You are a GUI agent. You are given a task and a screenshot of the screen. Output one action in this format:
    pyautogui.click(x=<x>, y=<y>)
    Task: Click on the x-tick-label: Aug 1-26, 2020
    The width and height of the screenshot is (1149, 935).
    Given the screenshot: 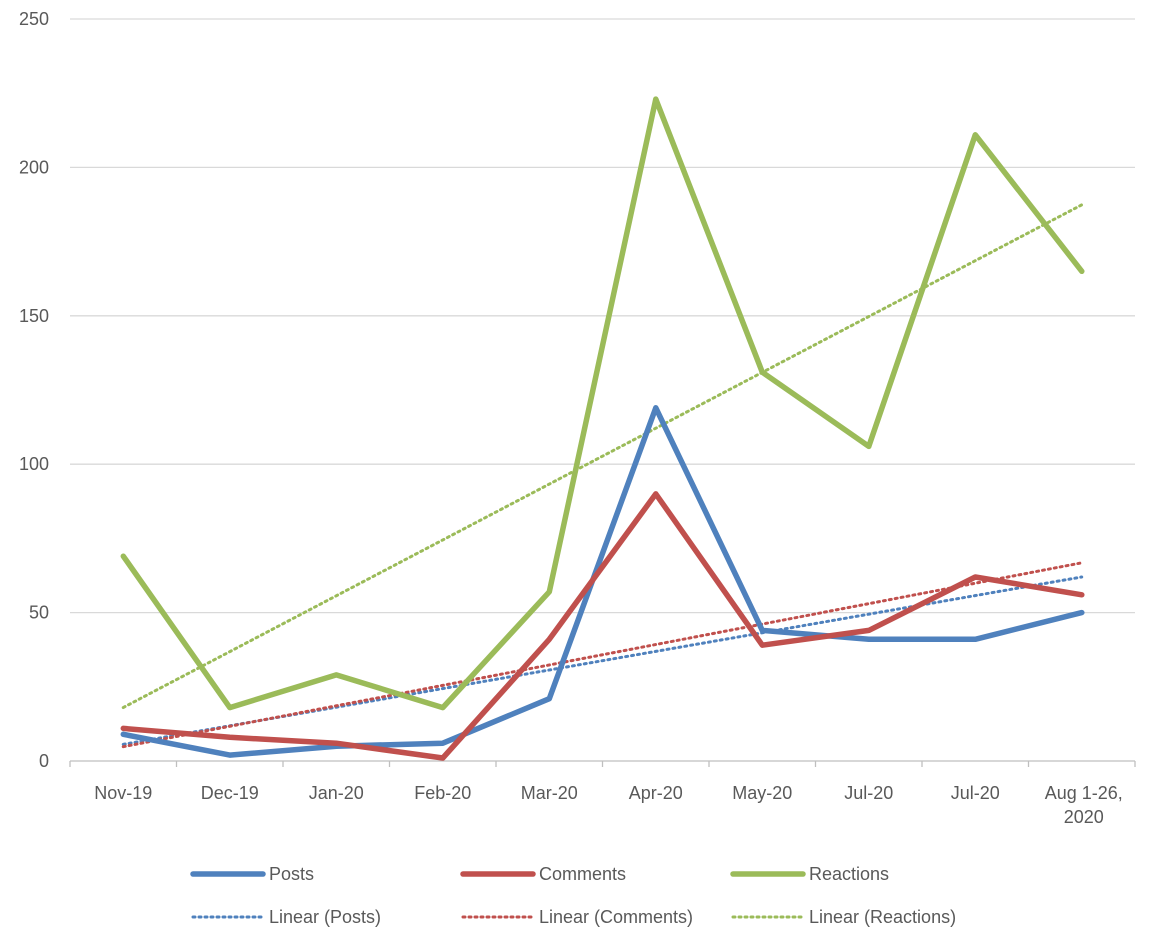 What is the action you would take?
    pyautogui.click(x=1084, y=805)
    